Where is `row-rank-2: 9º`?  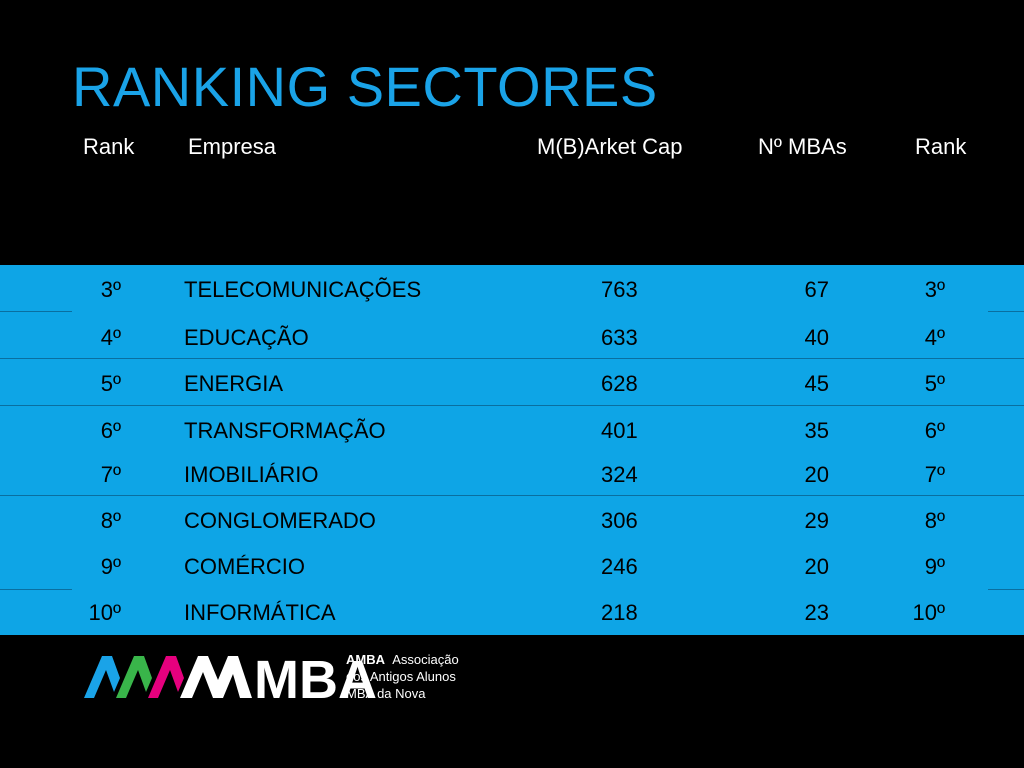
row-rank-2: 9º is located at coordinates (934, 566).